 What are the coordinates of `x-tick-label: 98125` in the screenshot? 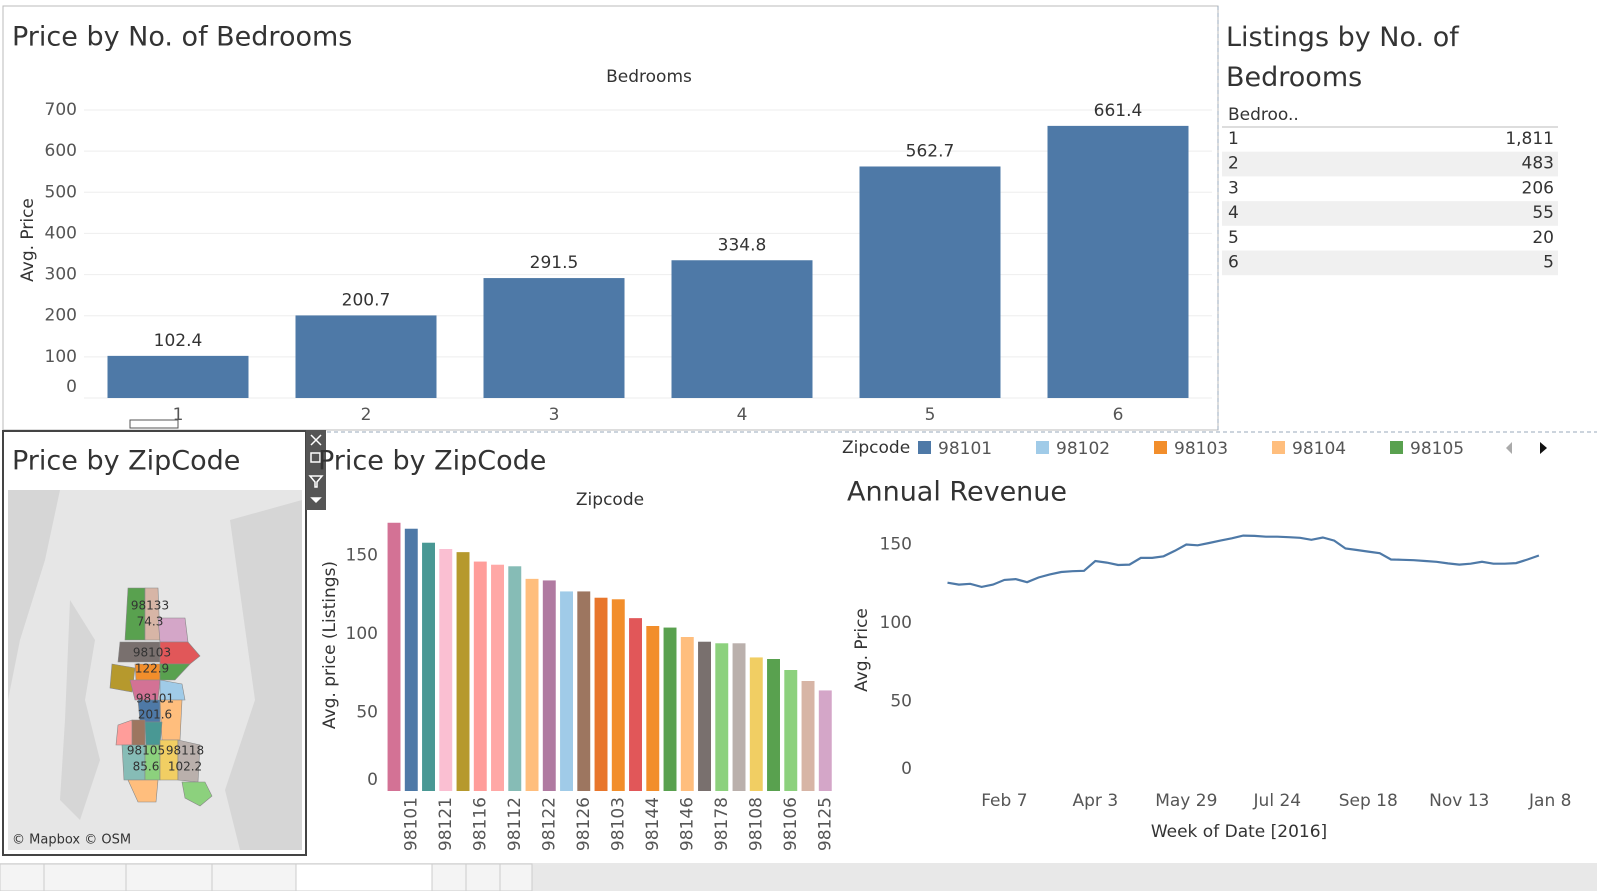 It's located at (825, 824).